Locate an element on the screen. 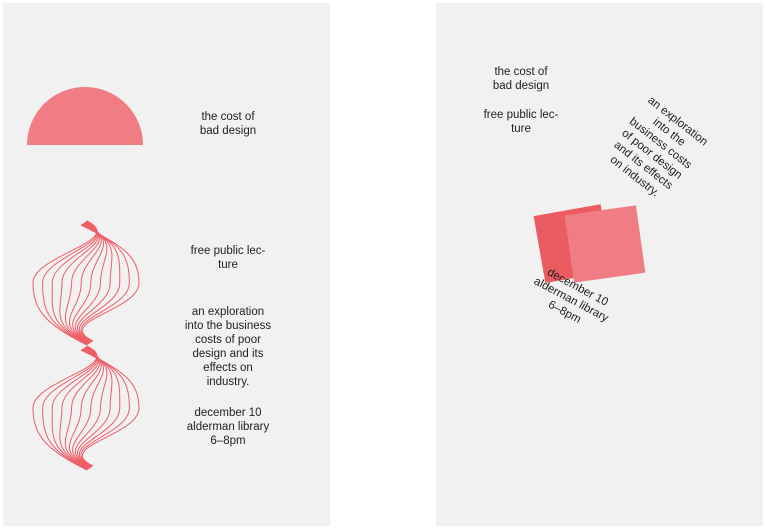 Image resolution: width=766 pixels, height=529 pixels. wave-lines-graphic is located at coordinates (86, 345).